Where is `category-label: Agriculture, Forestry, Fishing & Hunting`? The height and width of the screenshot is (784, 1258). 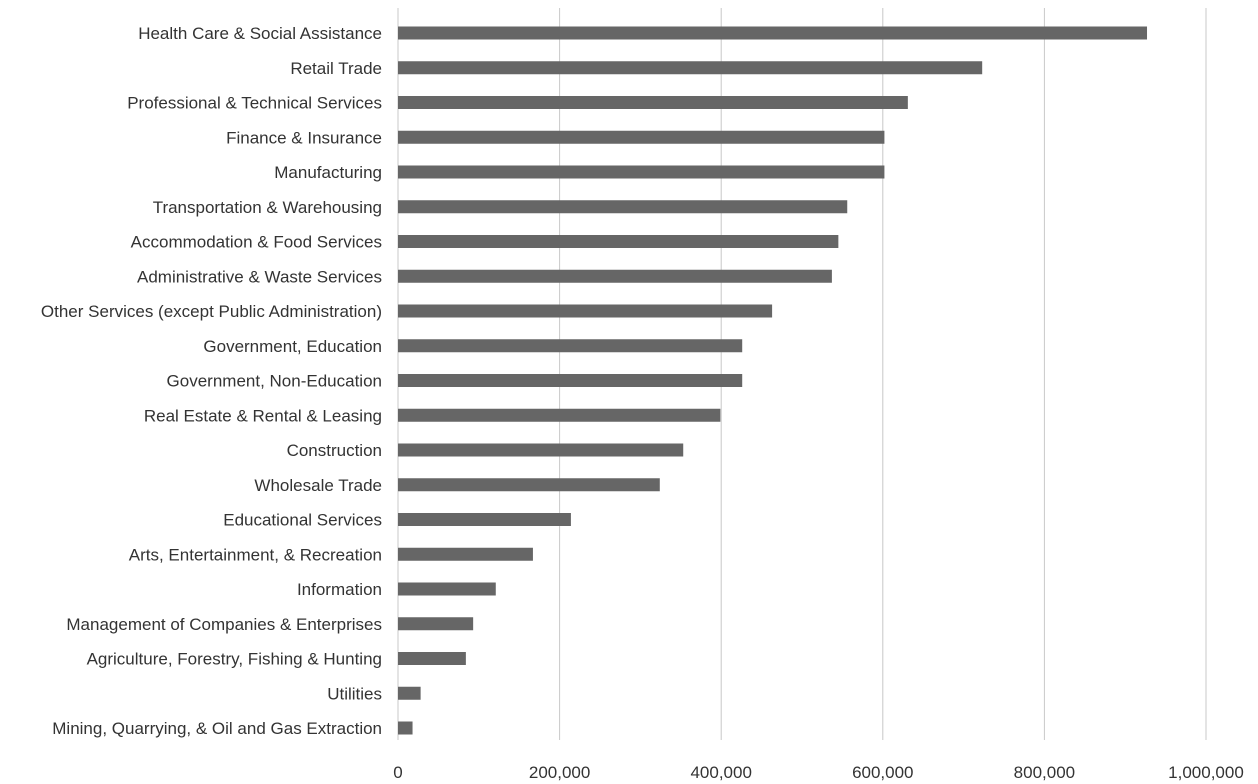 category-label: Agriculture, Forestry, Fishing & Hunting is located at coordinates (234, 659).